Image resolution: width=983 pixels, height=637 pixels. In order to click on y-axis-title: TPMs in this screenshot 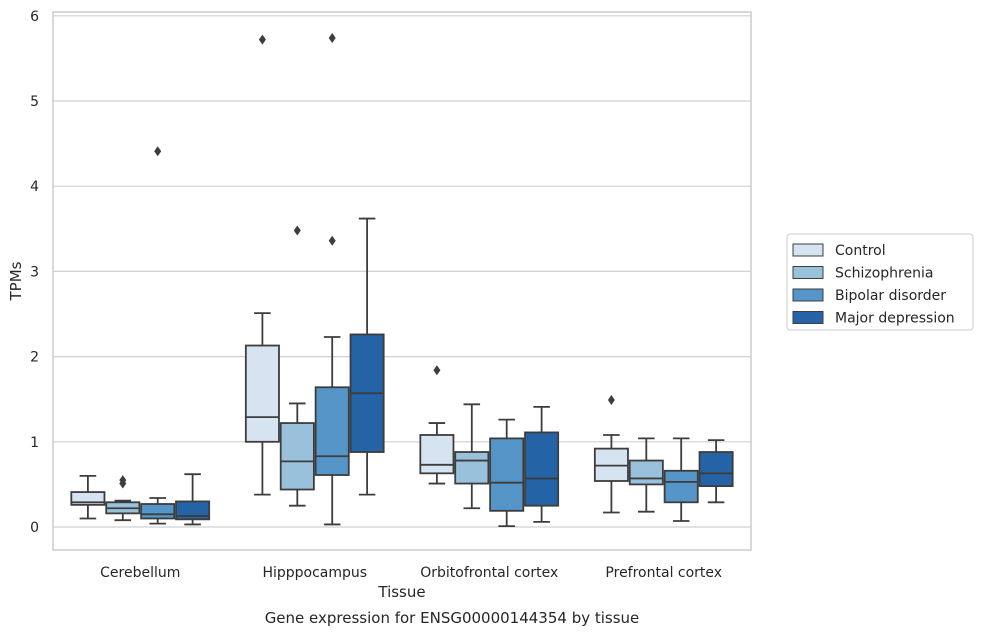, I will do `click(16, 281)`.